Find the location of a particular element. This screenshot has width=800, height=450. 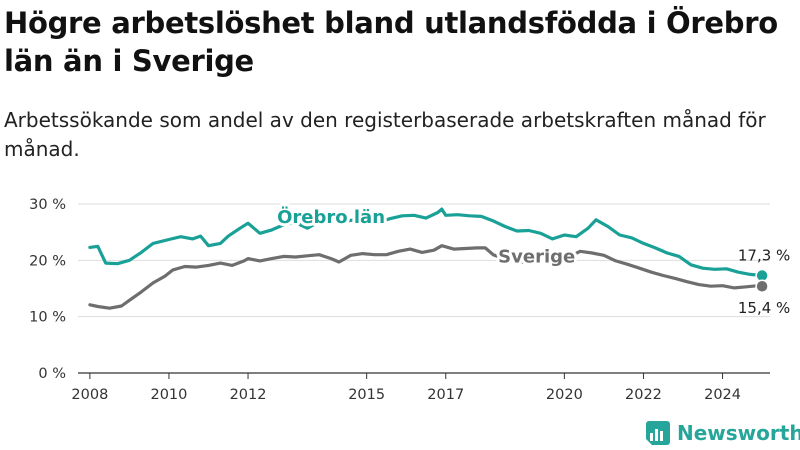

x-tick-label: 2017 is located at coordinates (445, 395).